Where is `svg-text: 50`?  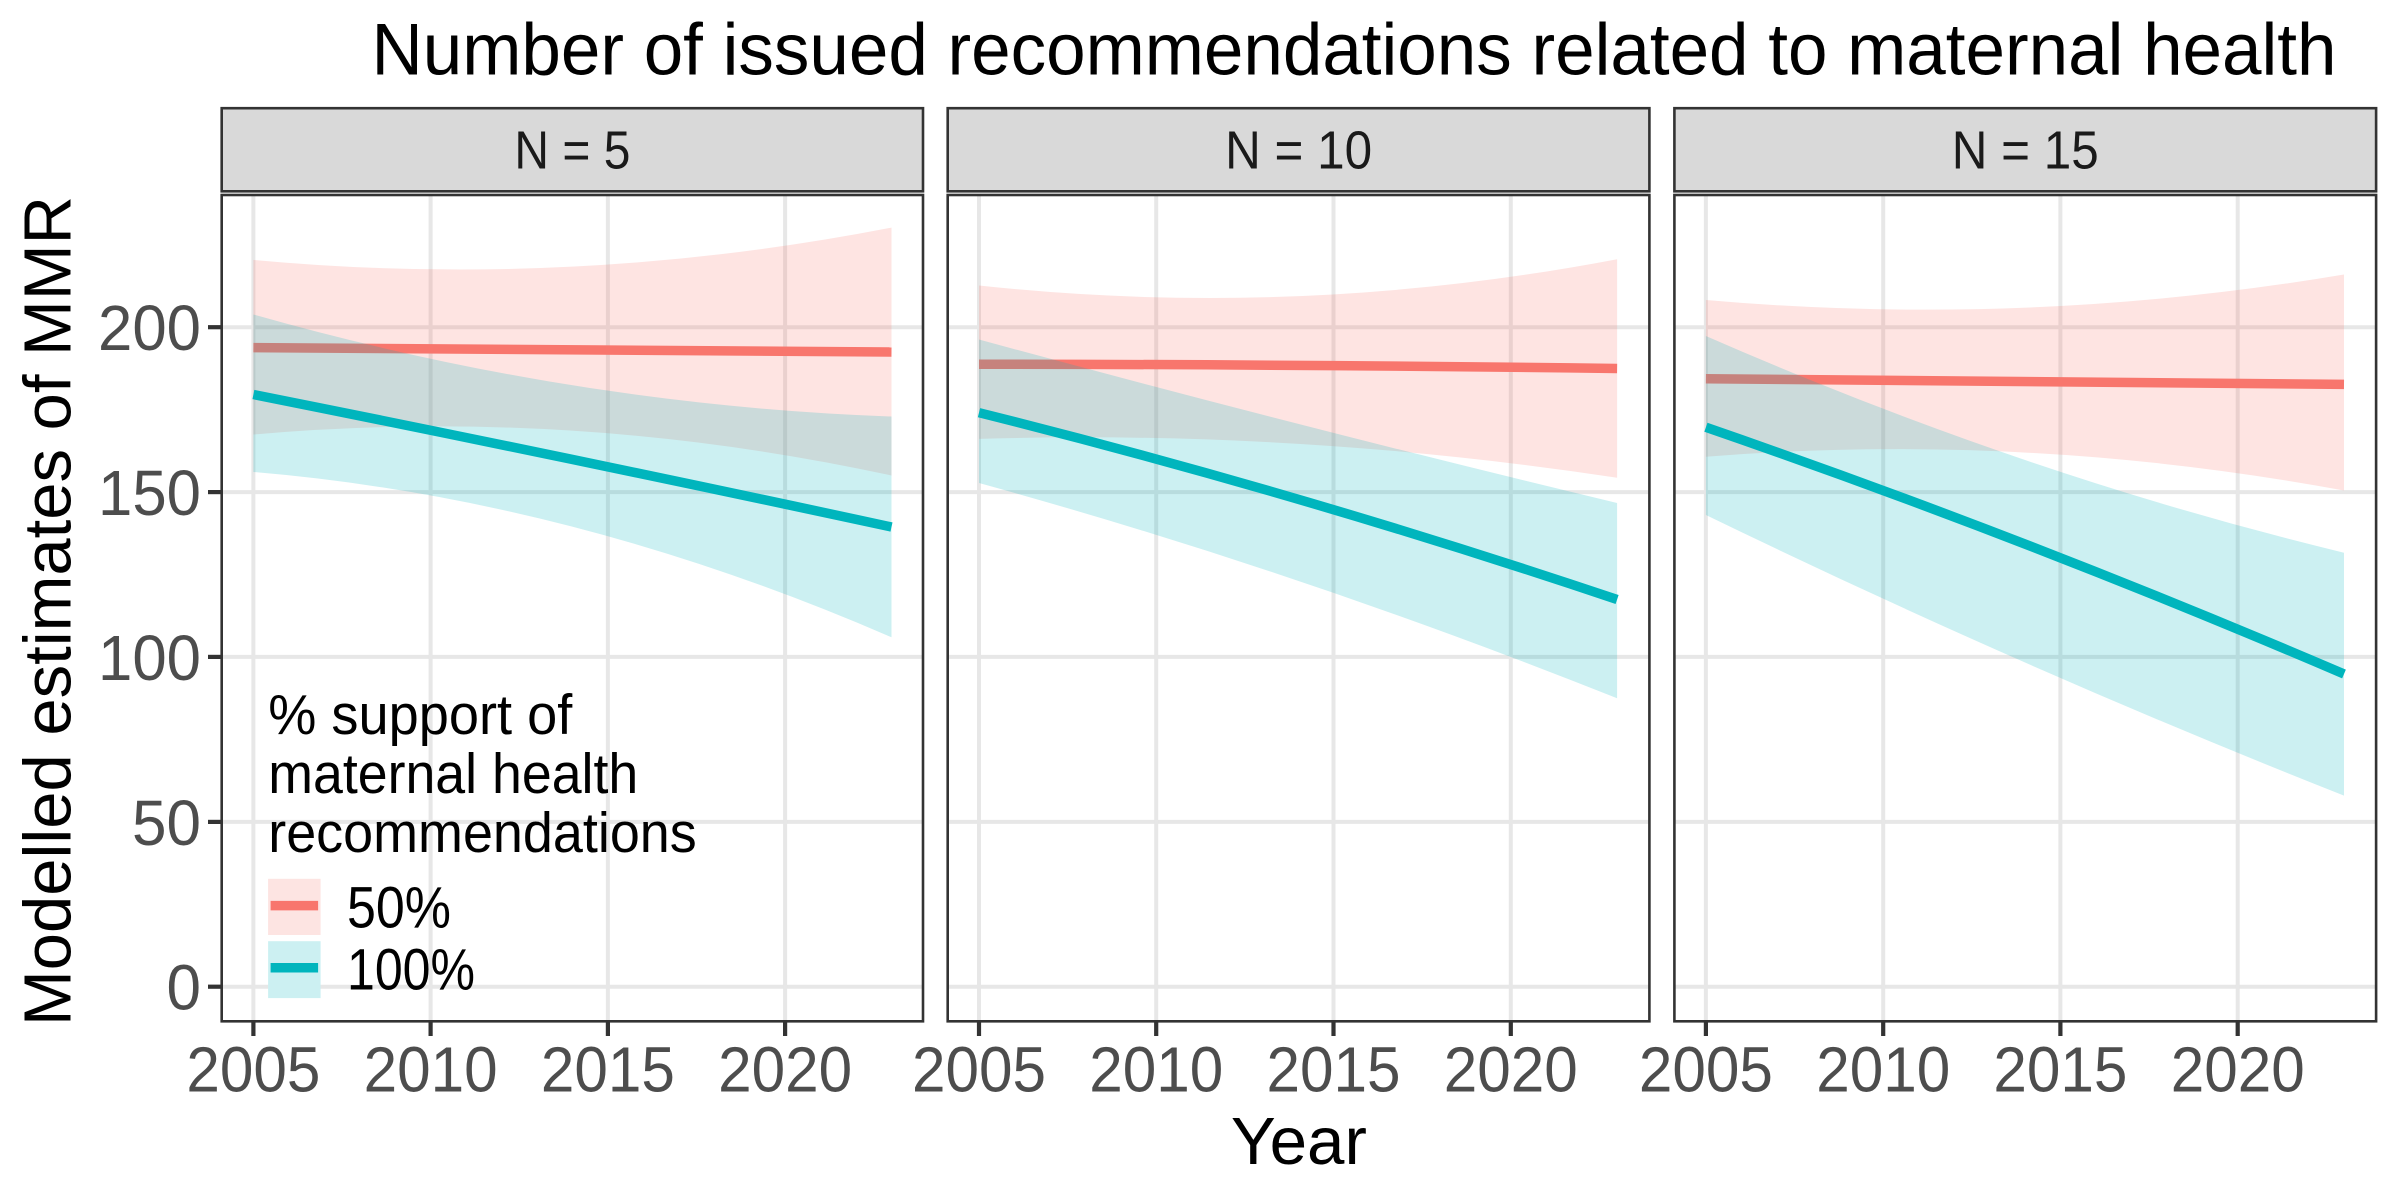
svg-text: 50 is located at coordinates (166, 823).